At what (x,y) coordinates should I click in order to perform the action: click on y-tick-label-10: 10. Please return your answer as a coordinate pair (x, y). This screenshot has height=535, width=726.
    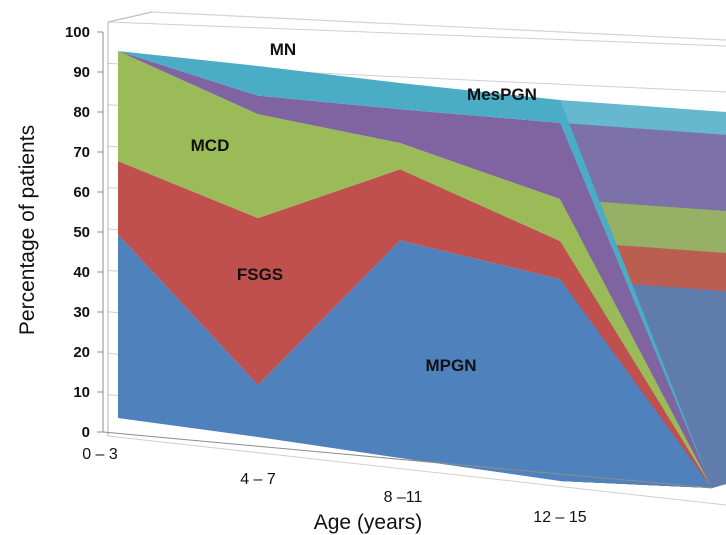
    Looking at the image, I should click on (81, 392).